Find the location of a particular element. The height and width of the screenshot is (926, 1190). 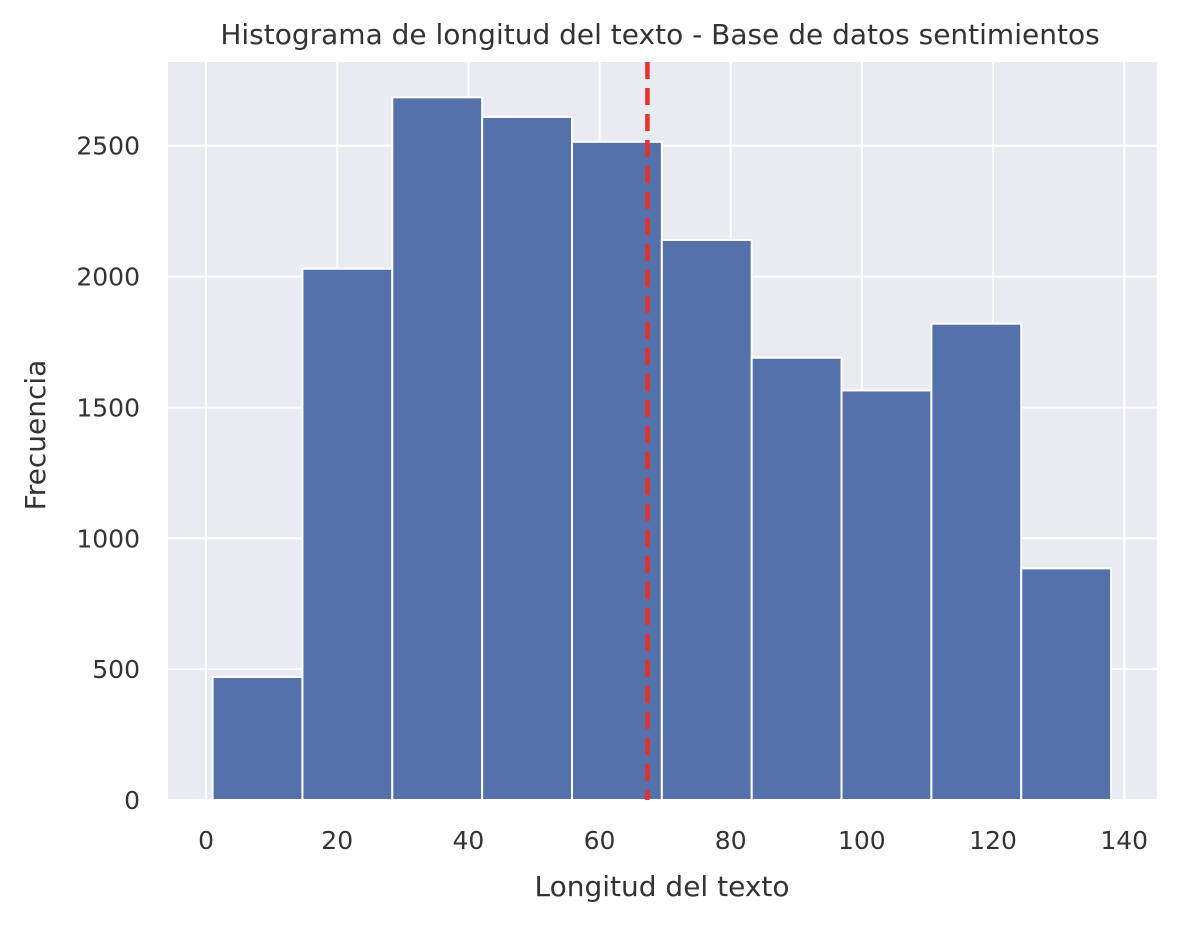

x-tick-label: 120 is located at coordinates (993, 840).